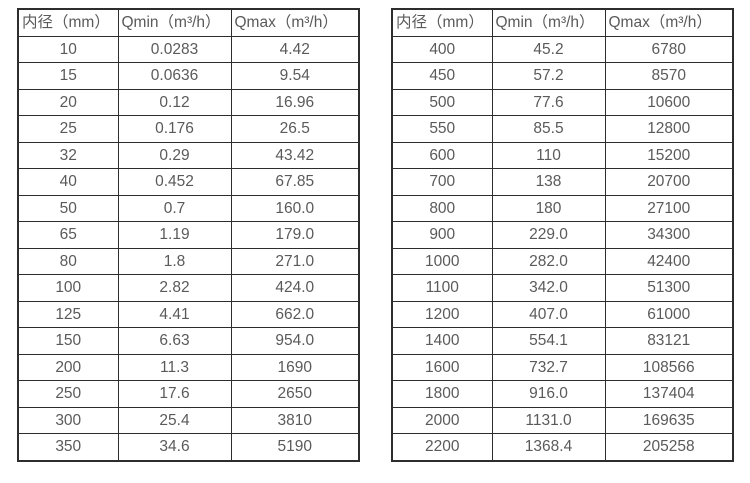  I want to click on table-row: 600 110 15200, so click(562, 155).